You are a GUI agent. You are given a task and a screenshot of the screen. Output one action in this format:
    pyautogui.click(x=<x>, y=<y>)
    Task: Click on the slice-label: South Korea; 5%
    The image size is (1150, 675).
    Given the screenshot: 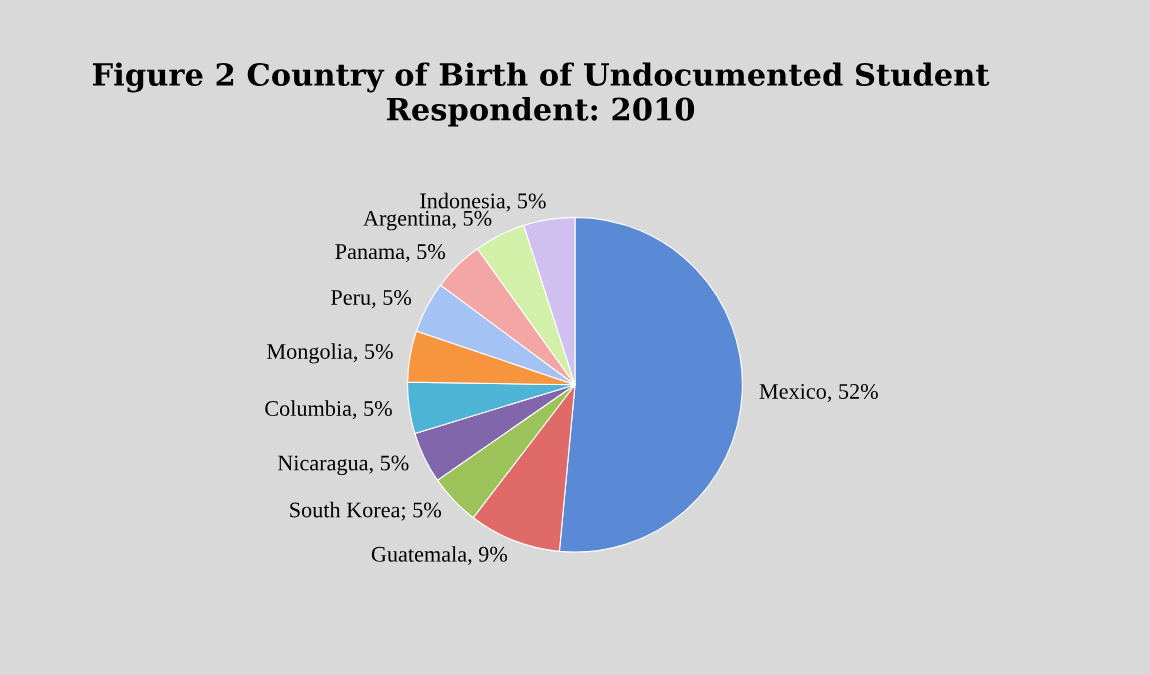 What is the action you would take?
    pyautogui.click(x=366, y=511)
    